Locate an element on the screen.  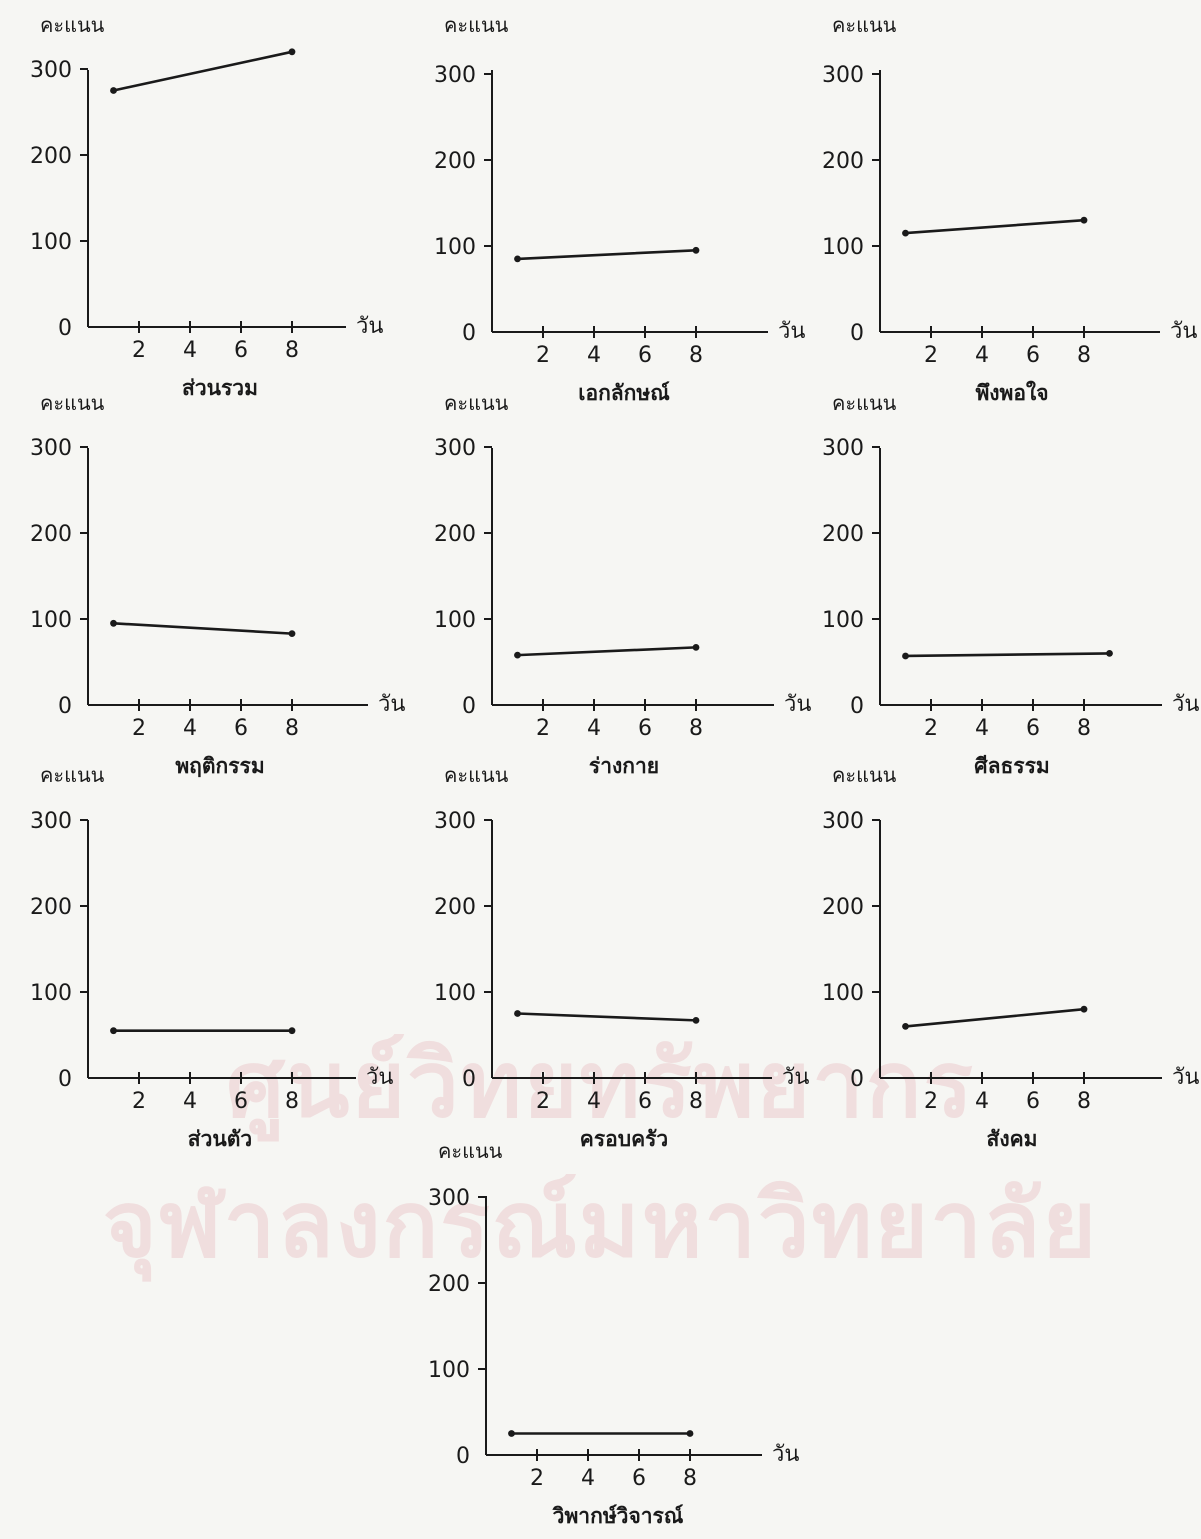
chart-title: สังคม is located at coordinates (1012, 1139).